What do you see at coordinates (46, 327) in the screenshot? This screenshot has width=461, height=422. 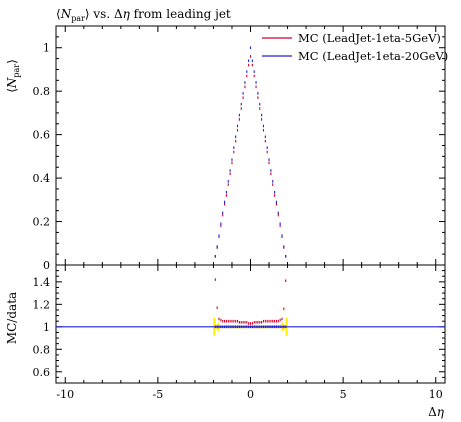 I see `ratio-ytick-label: 1` at bounding box center [46, 327].